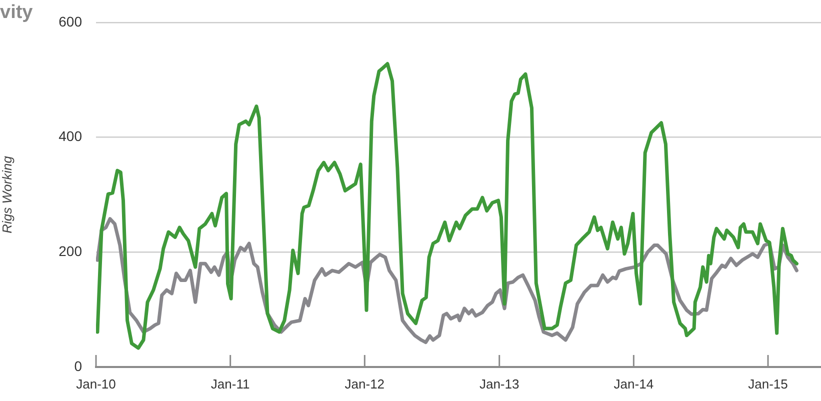  Describe the element at coordinates (768, 384) in the screenshot. I see `x-tick-label: Jan-15` at that location.